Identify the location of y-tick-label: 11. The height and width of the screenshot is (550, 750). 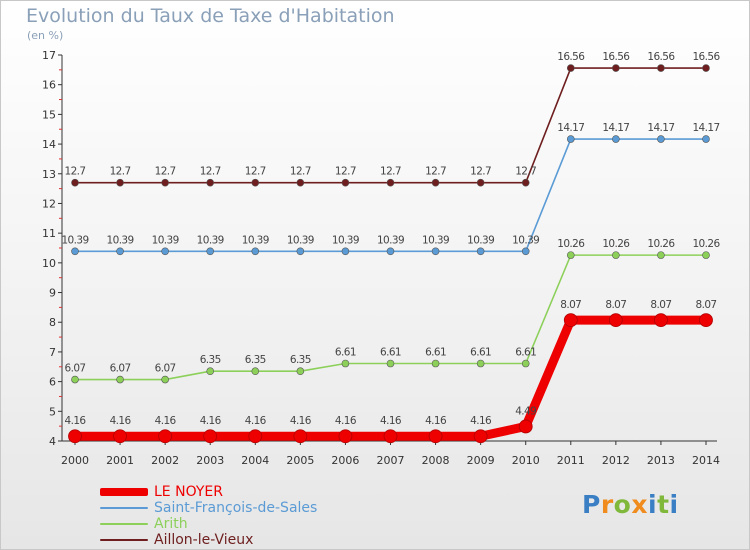
(49, 233).